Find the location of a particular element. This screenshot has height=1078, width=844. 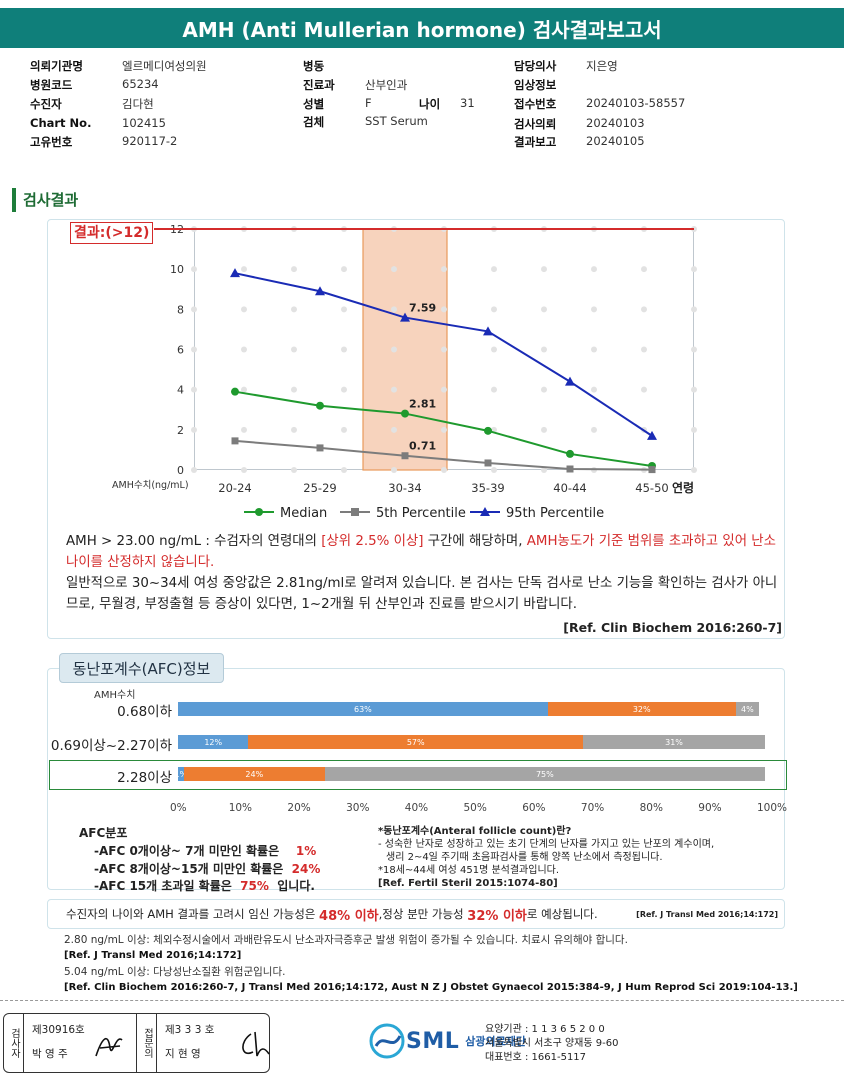

info-value: 지은영 is located at coordinates (602, 66).